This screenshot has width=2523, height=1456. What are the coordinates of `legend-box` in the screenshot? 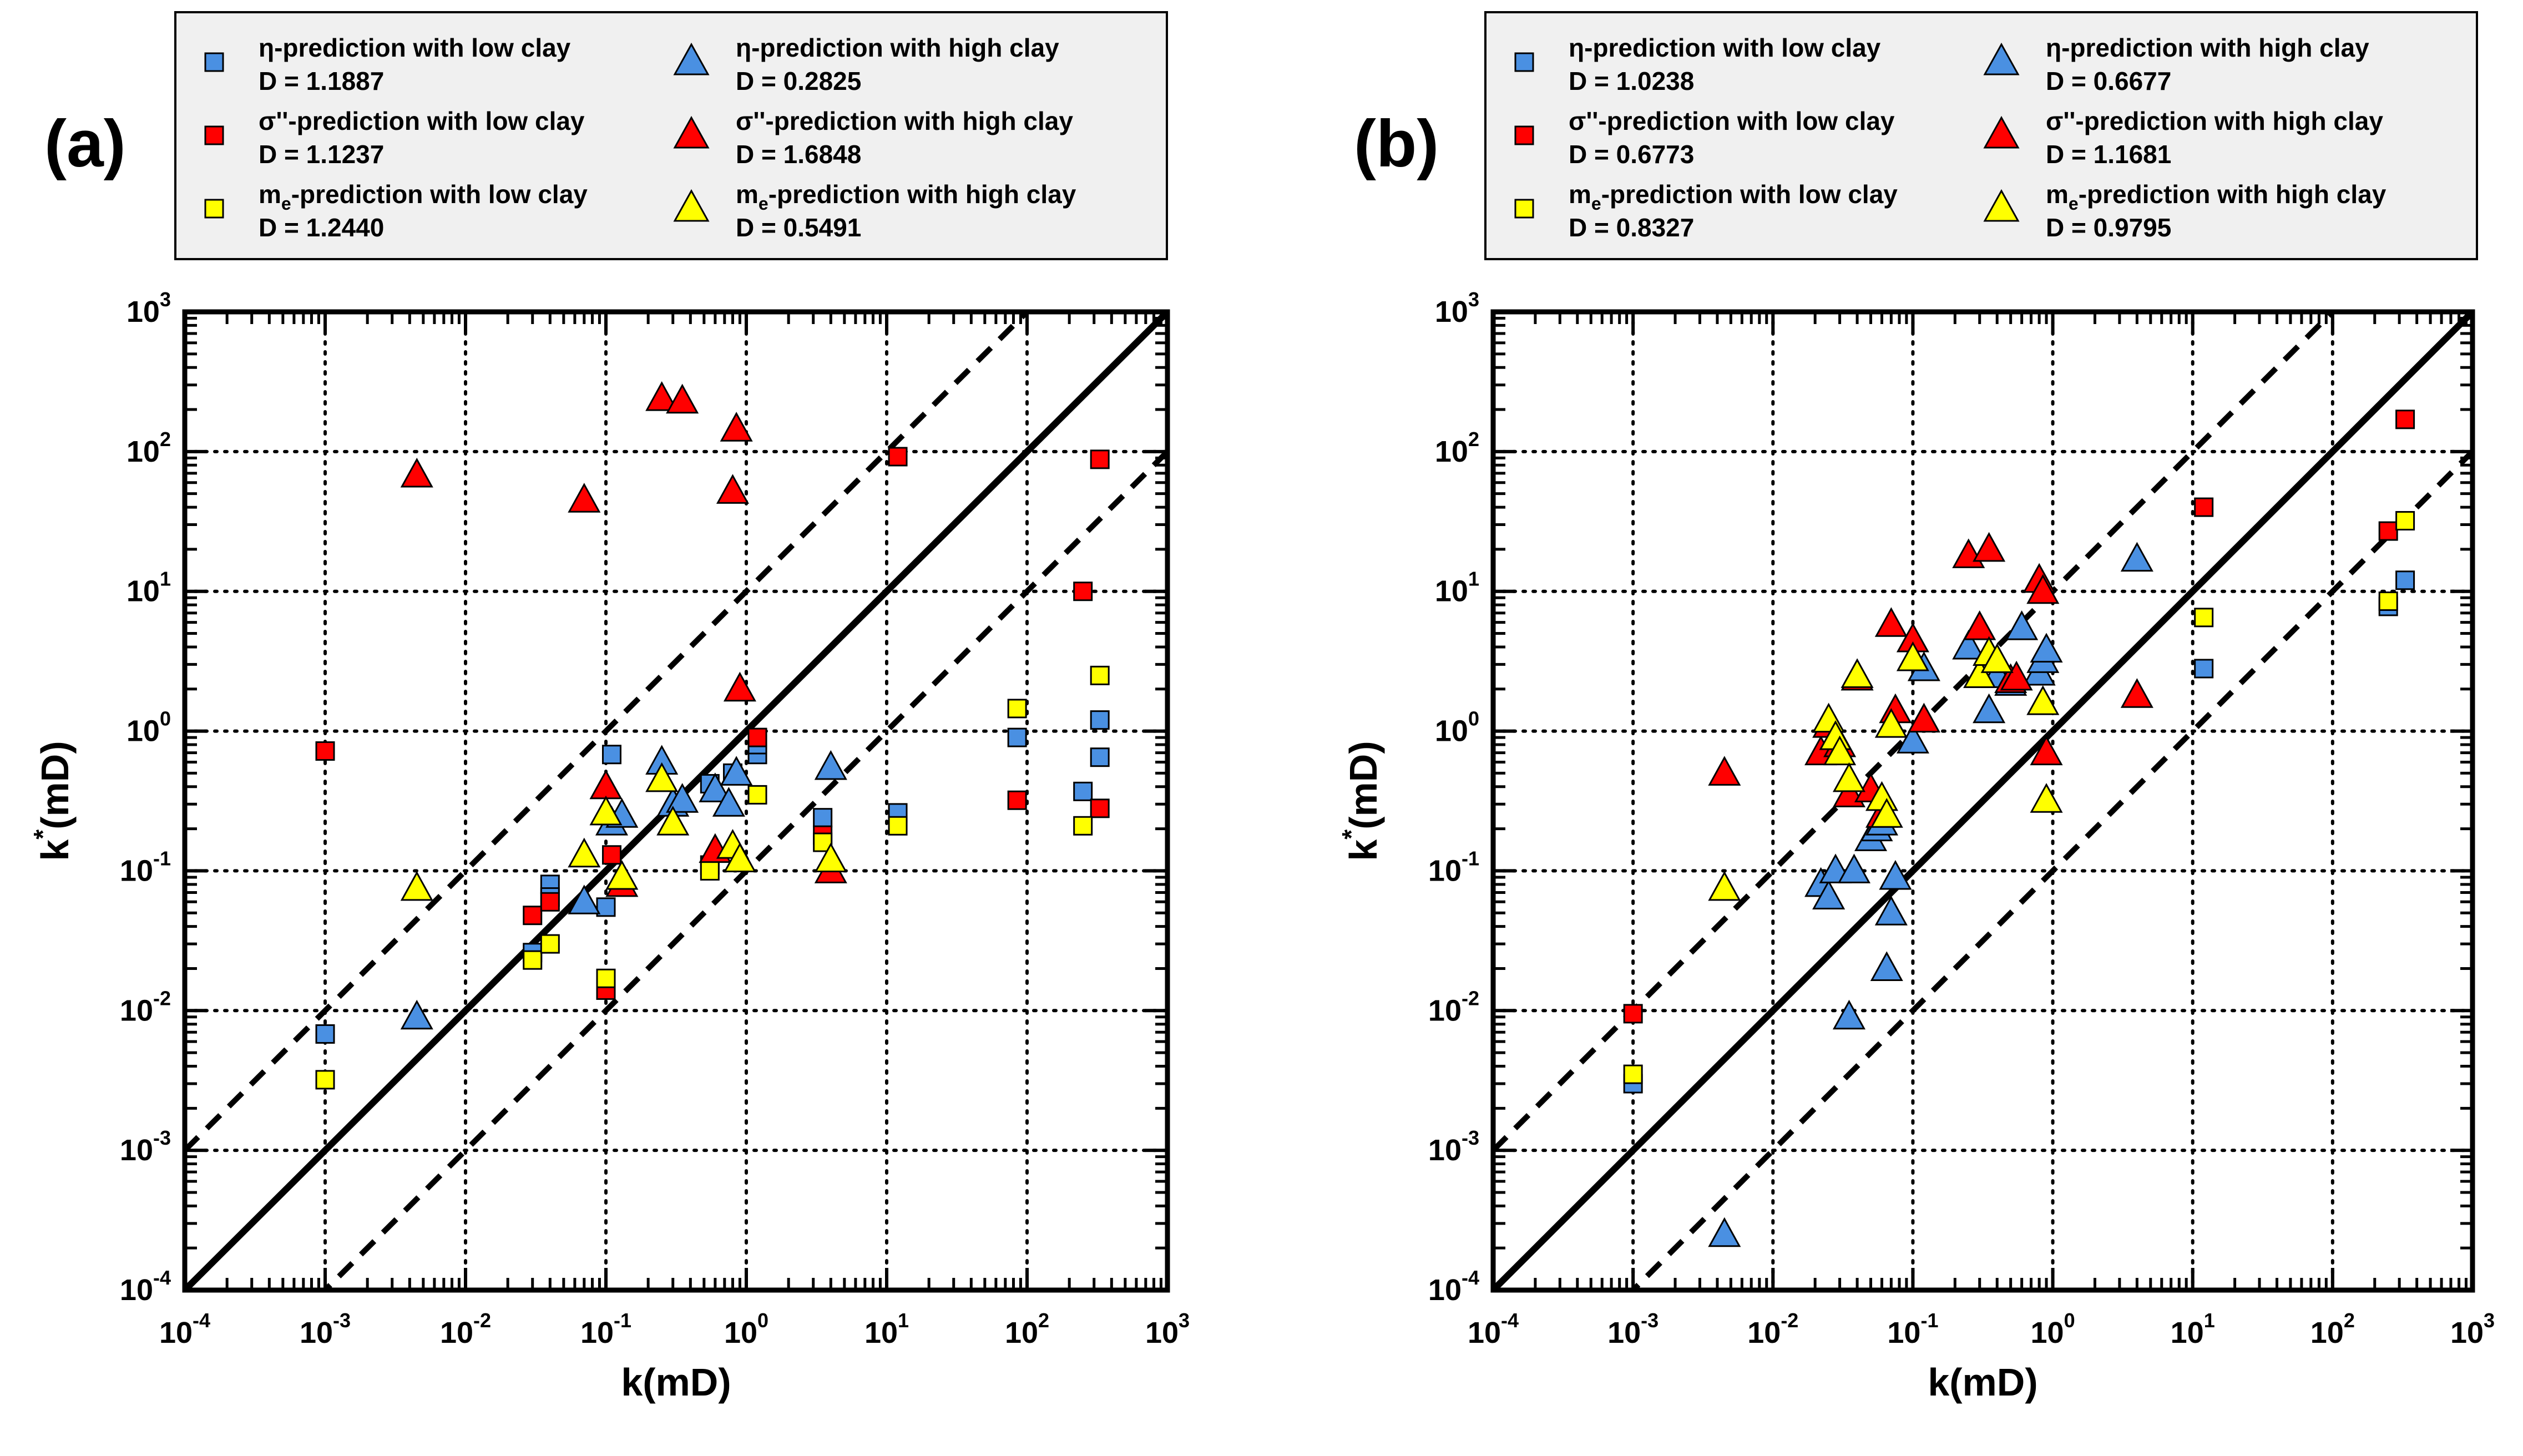 It's located at (1981, 135).